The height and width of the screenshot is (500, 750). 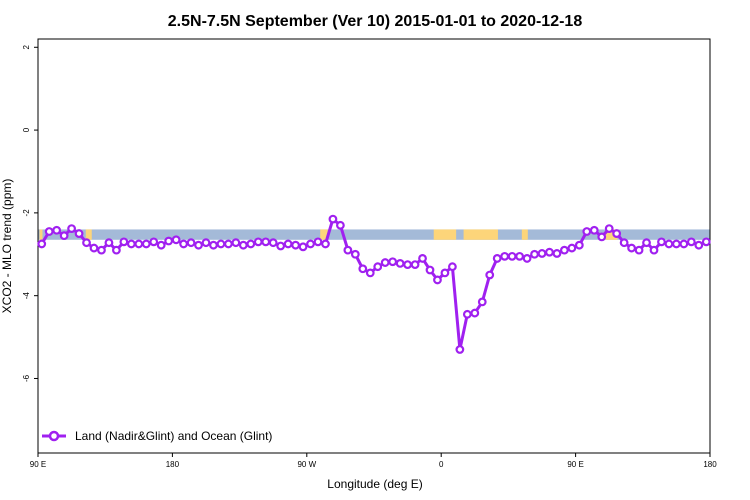 I want to click on y-tick-label: -4, so click(x=26, y=296).